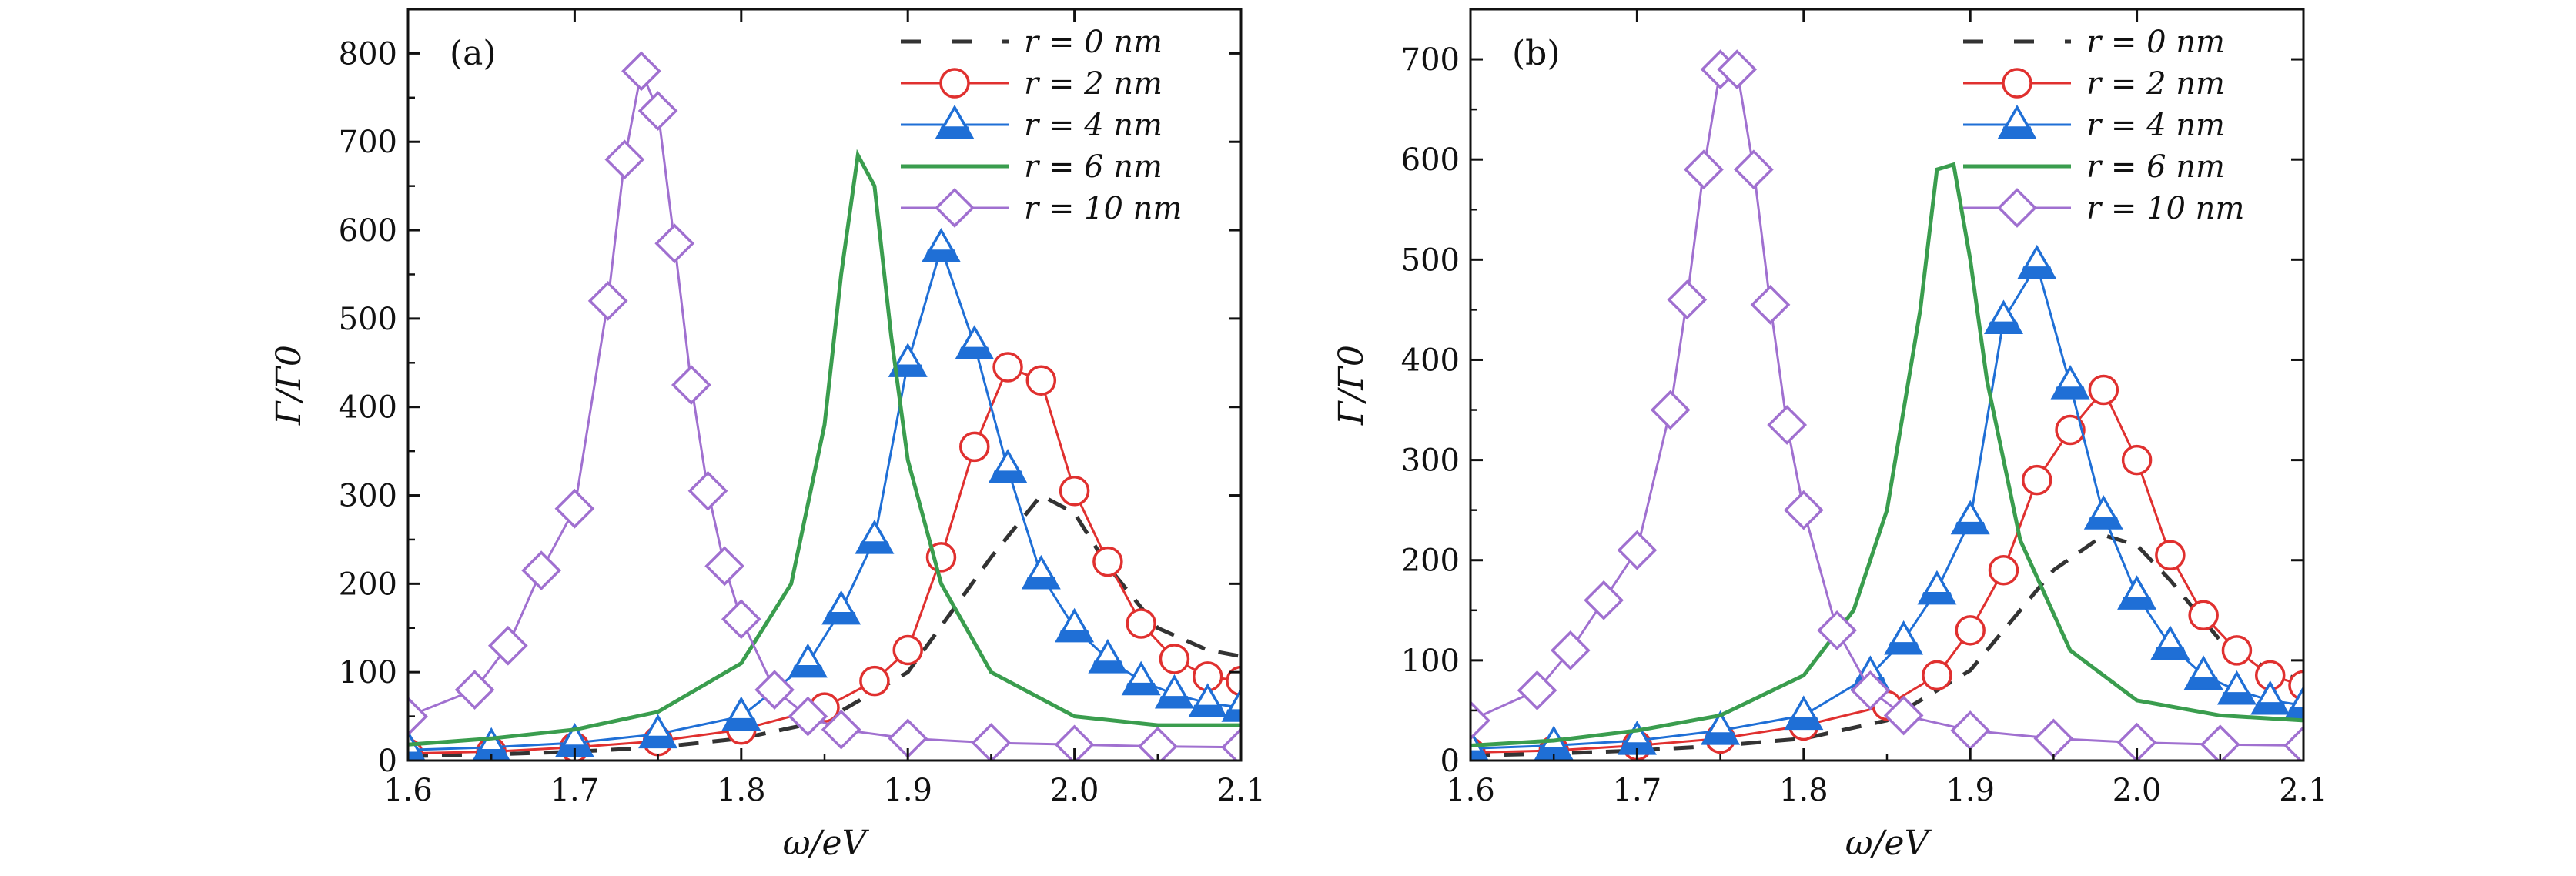 Image resolution: width=2576 pixels, height=876 pixels. Describe the element at coordinates (2155, 84) in the screenshot. I see `legend-entry: r = 2 nm` at that location.